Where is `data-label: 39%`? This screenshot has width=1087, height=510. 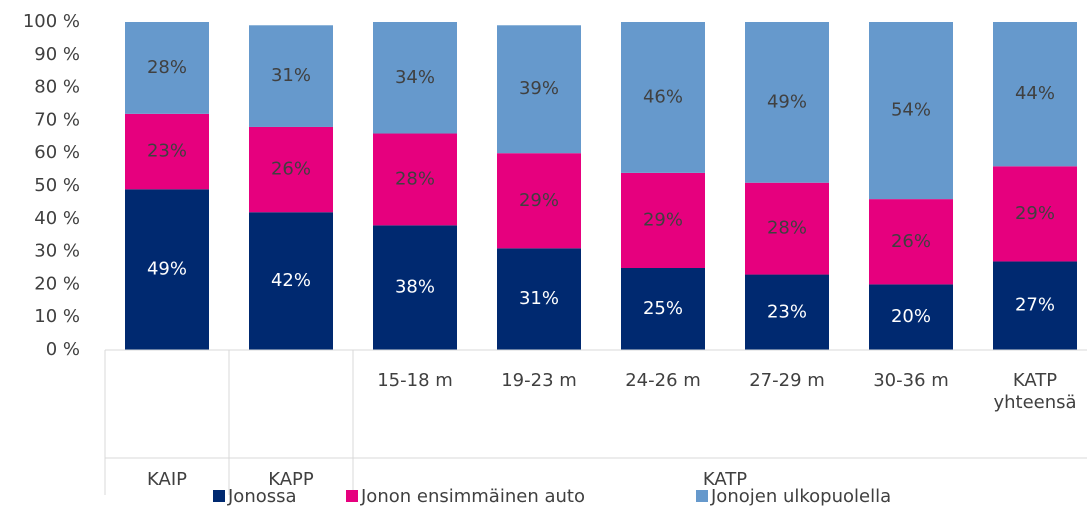 data-label: 39% is located at coordinates (539, 88).